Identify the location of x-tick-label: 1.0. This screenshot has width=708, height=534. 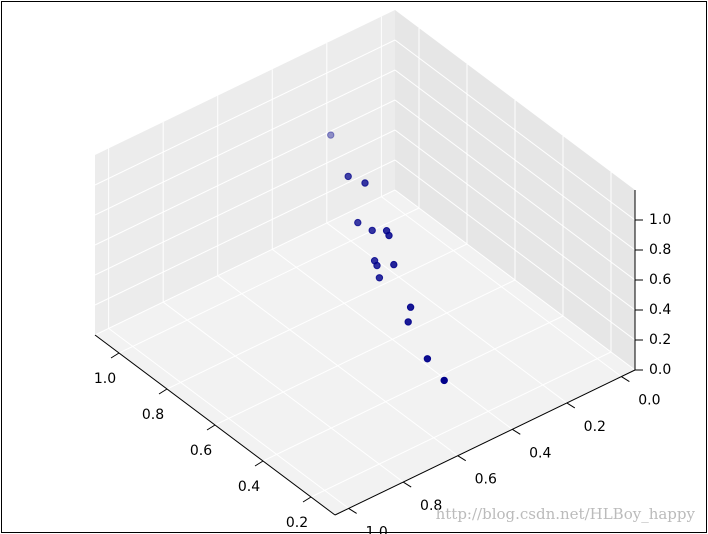
(105, 379).